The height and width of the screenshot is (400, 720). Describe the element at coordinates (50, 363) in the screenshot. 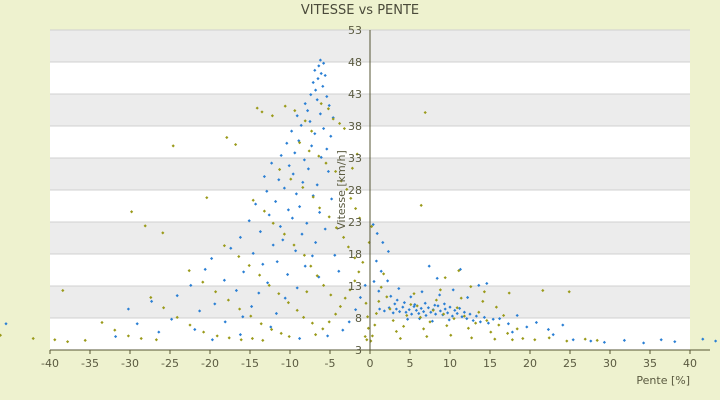

I see `x-tick-label: -40` at that location.